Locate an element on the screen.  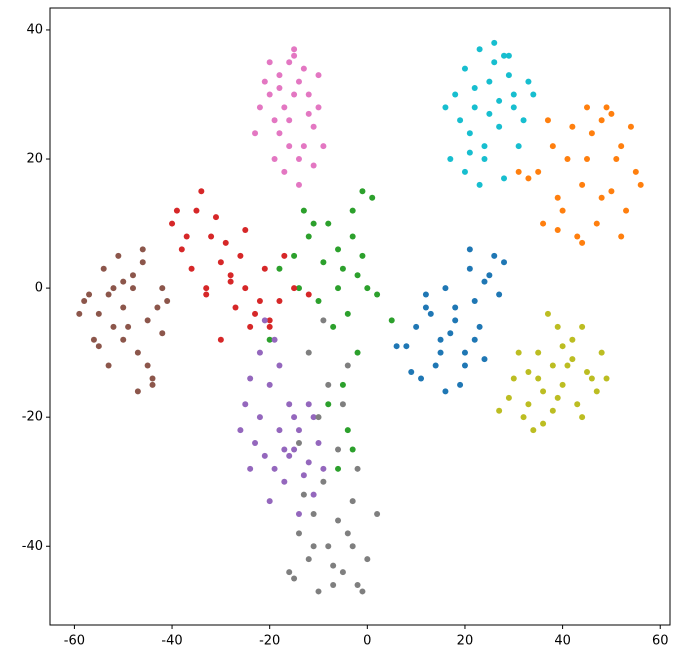
y-tick-label: -40 is located at coordinates (32, 546).